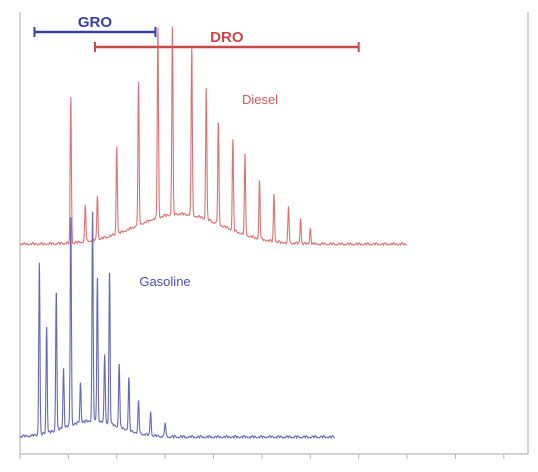  What do you see at coordinates (208, 190) in the screenshot?
I see `series-labels: Diesel Gasoline` at bounding box center [208, 190].